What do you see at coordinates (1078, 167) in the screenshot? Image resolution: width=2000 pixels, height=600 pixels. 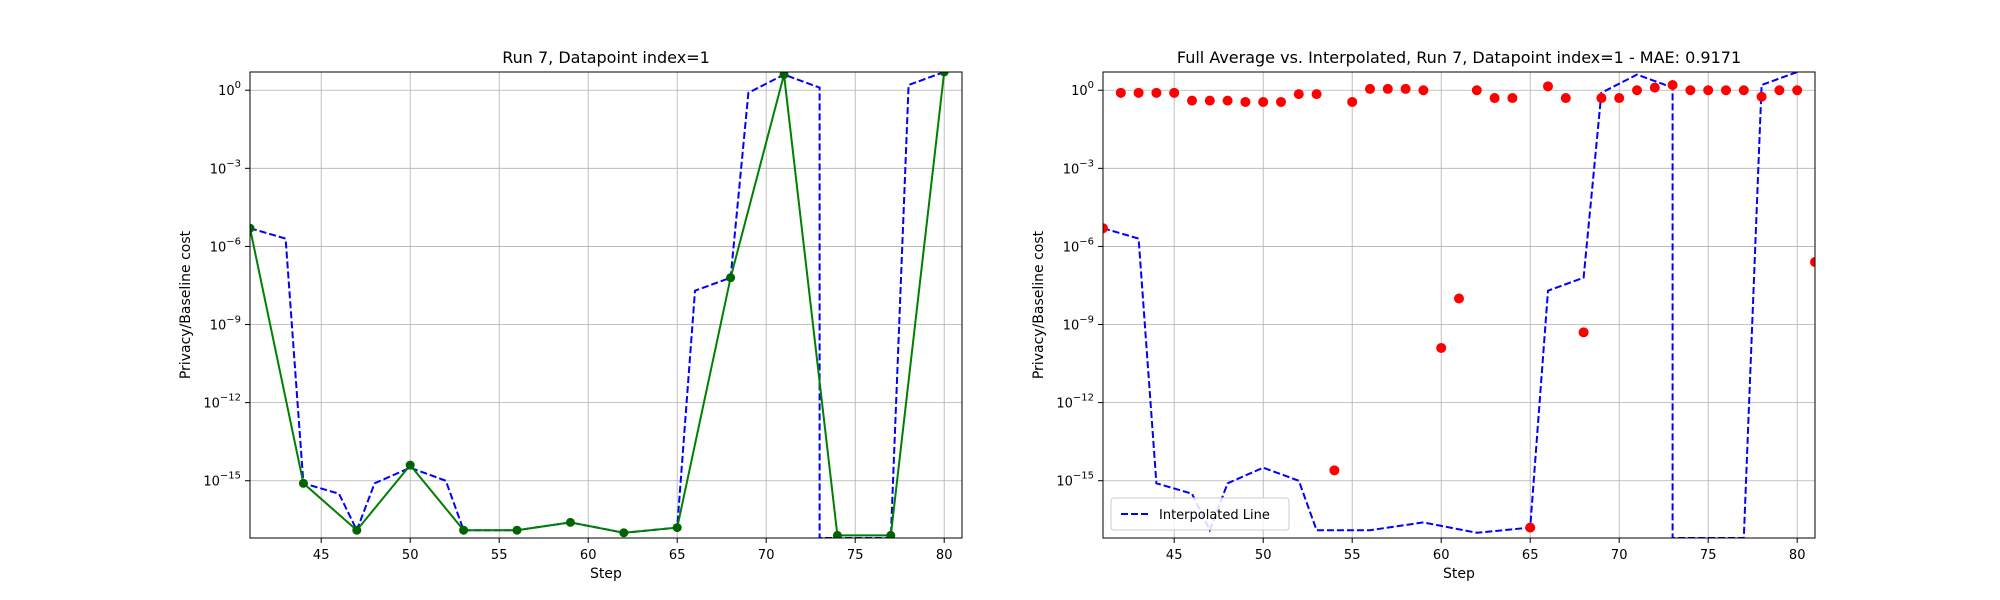 I see `y-tick-label: 10⁻³` at bounding box center [1078, 167].